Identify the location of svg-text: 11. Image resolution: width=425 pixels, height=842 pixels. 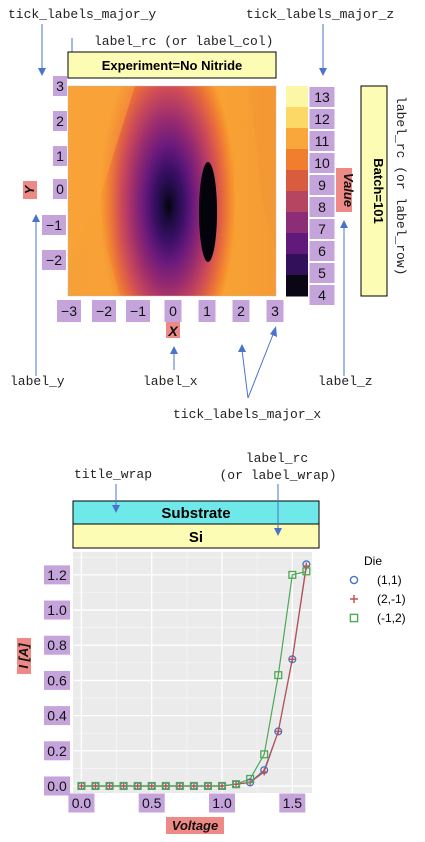
(322, 141).